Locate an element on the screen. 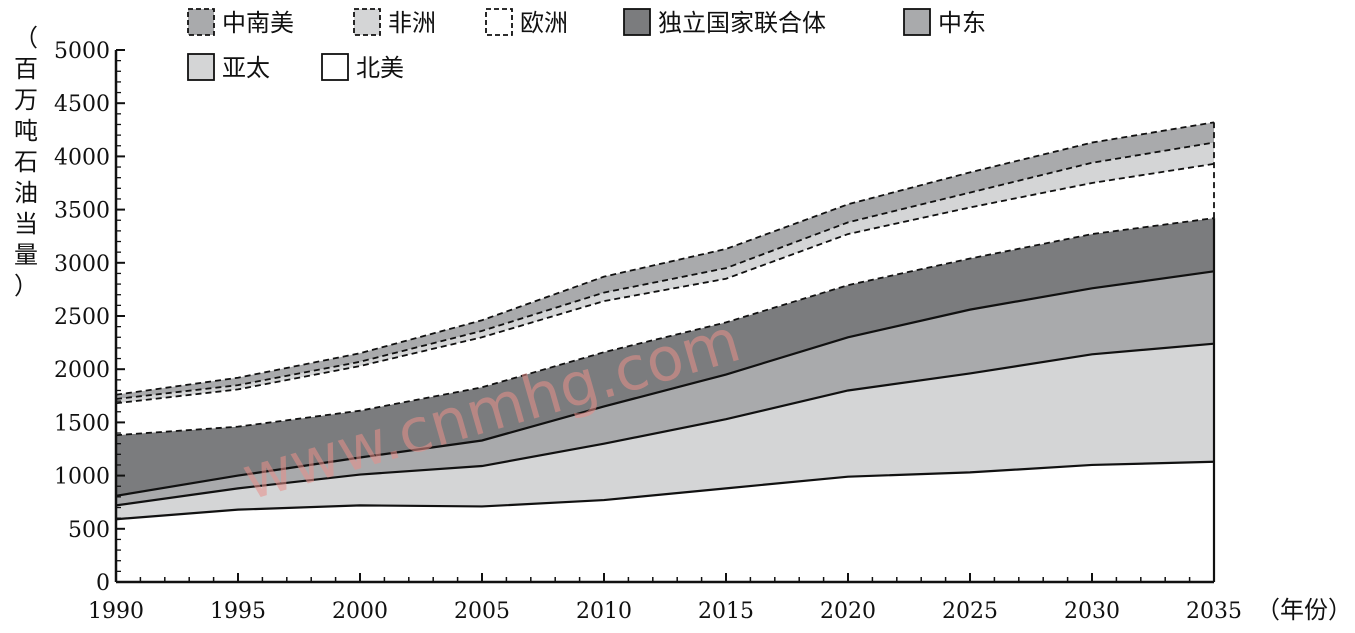 This screenshot has width=1355, height=633. legend-label-2: 欧洲 is located at coordinates (544, 23).